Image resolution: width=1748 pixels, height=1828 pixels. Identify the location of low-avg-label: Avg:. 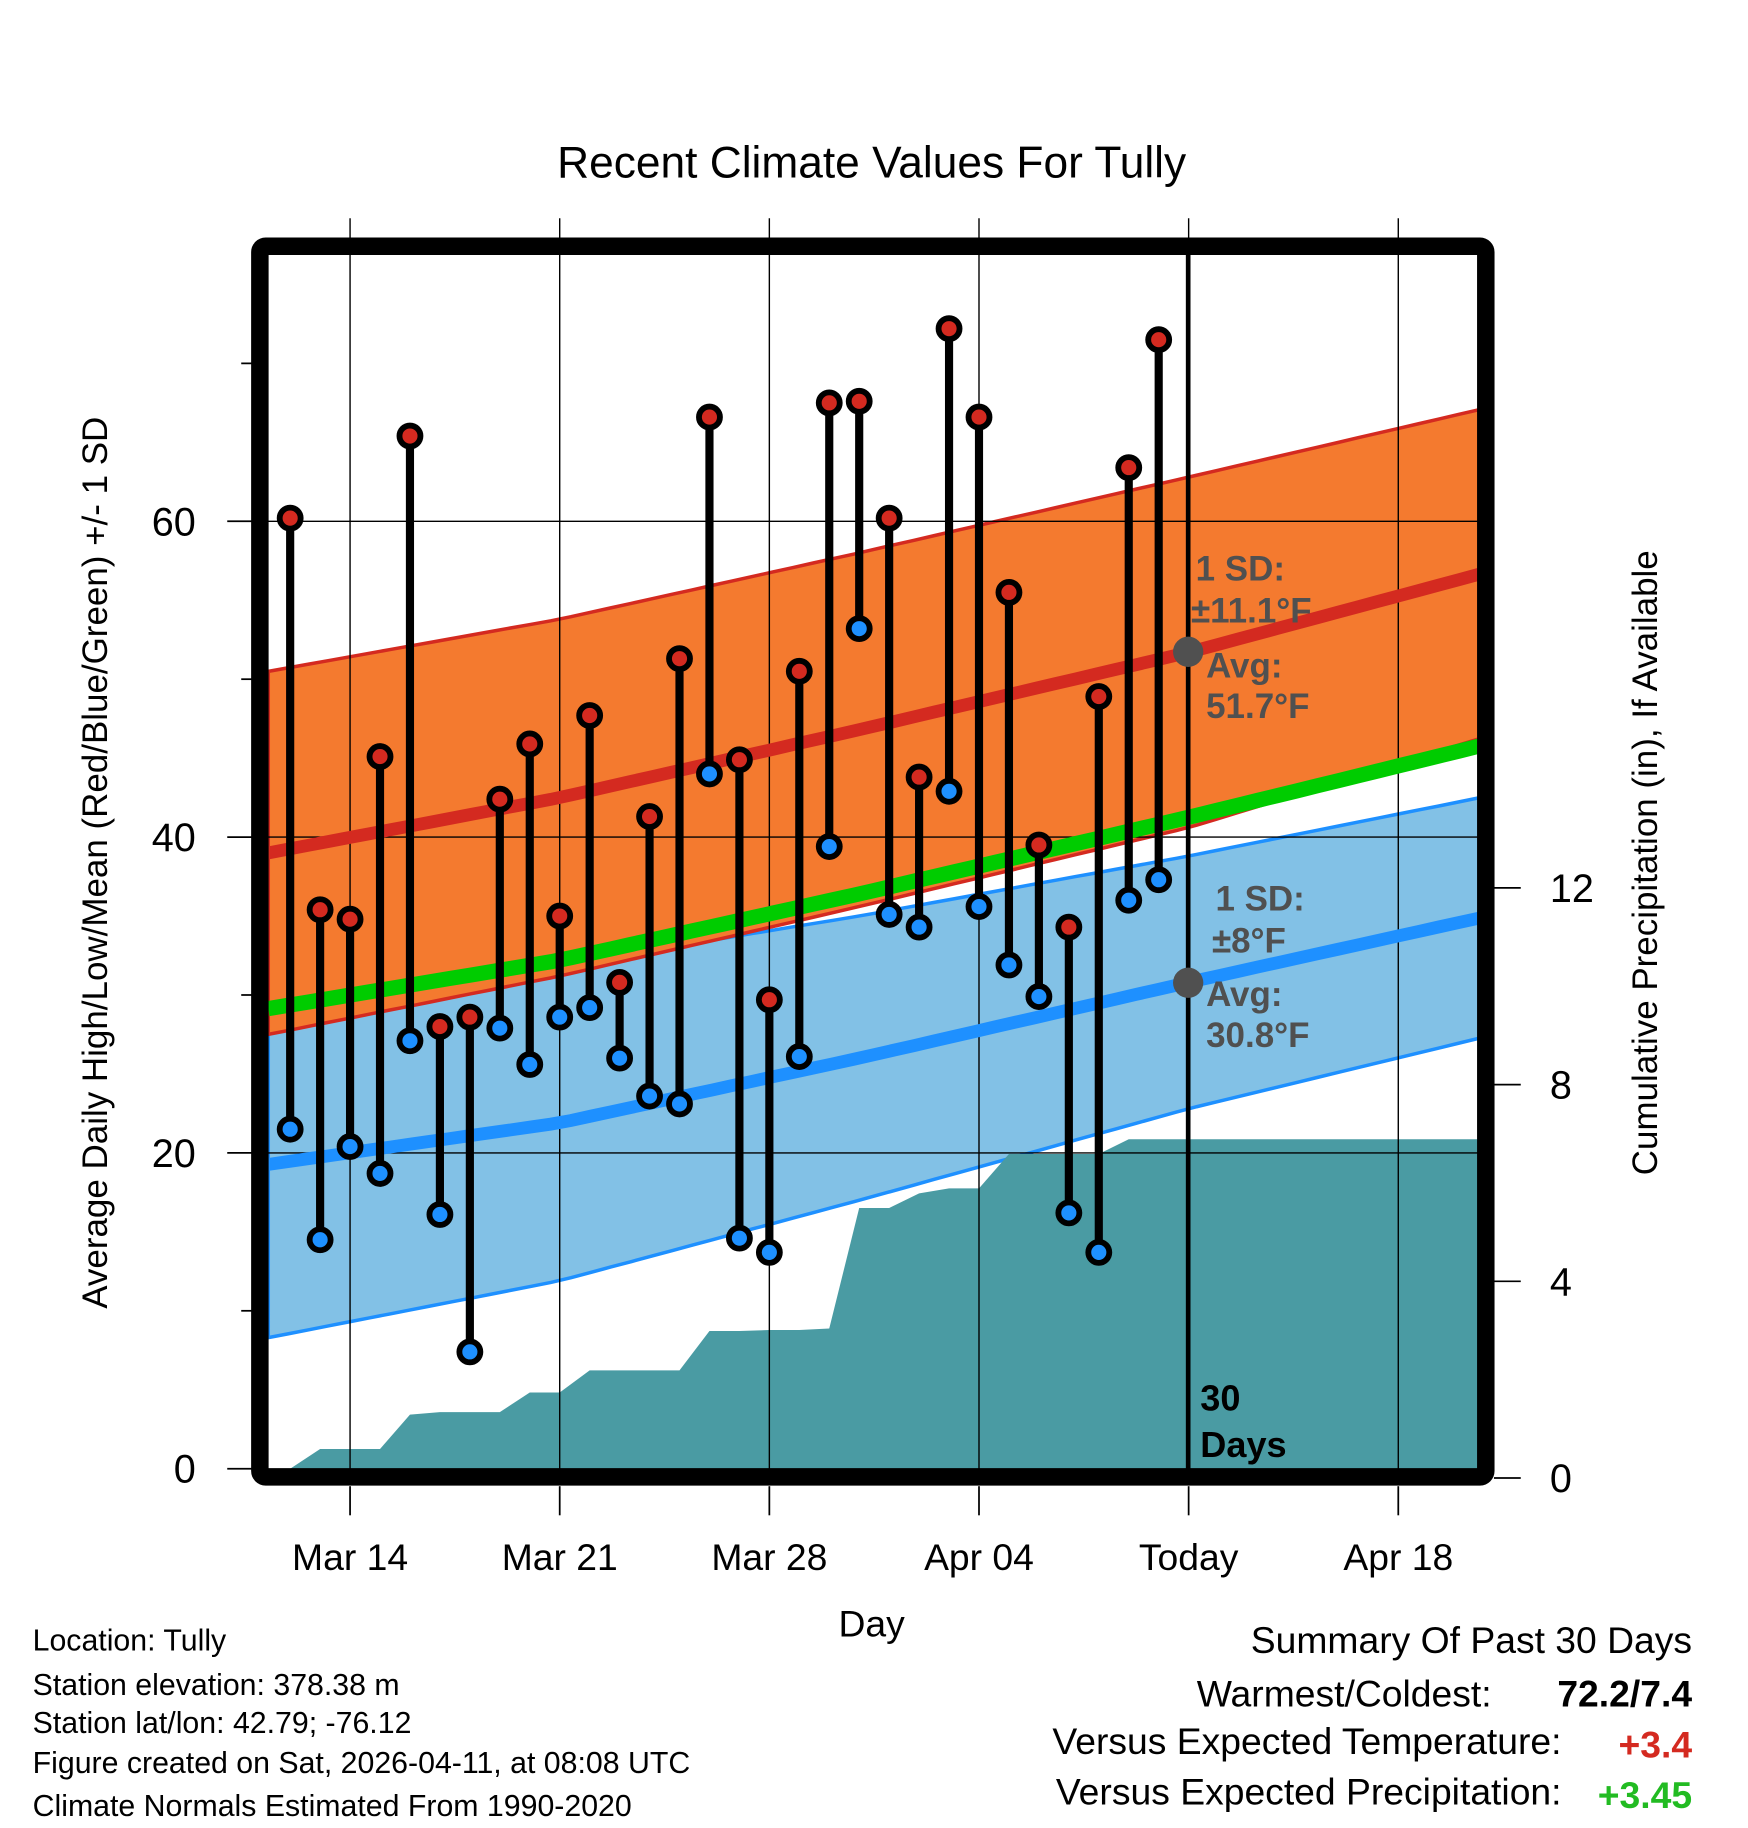
(1244, 994).